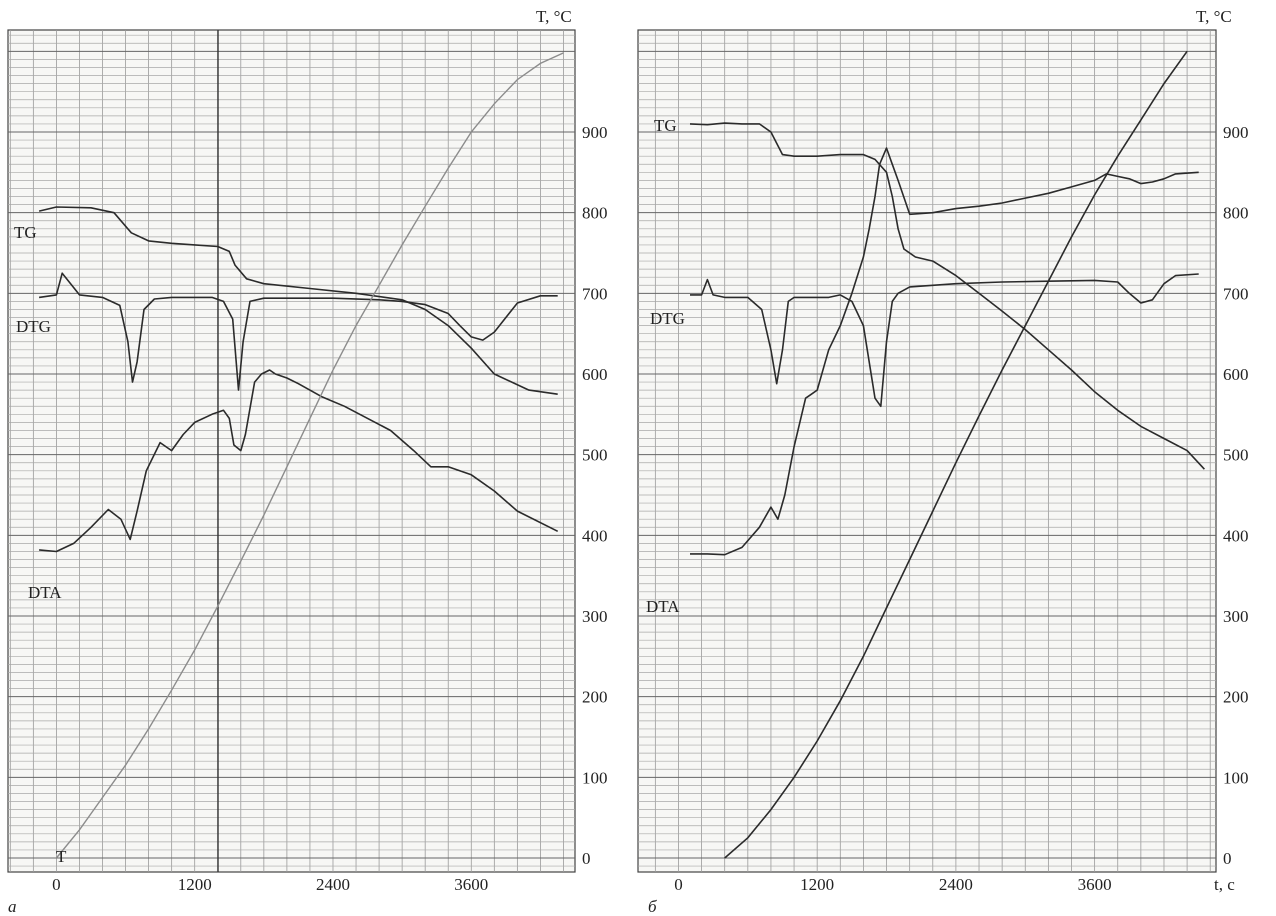  I want to click on curve-label-t: T, so click(61, 856).